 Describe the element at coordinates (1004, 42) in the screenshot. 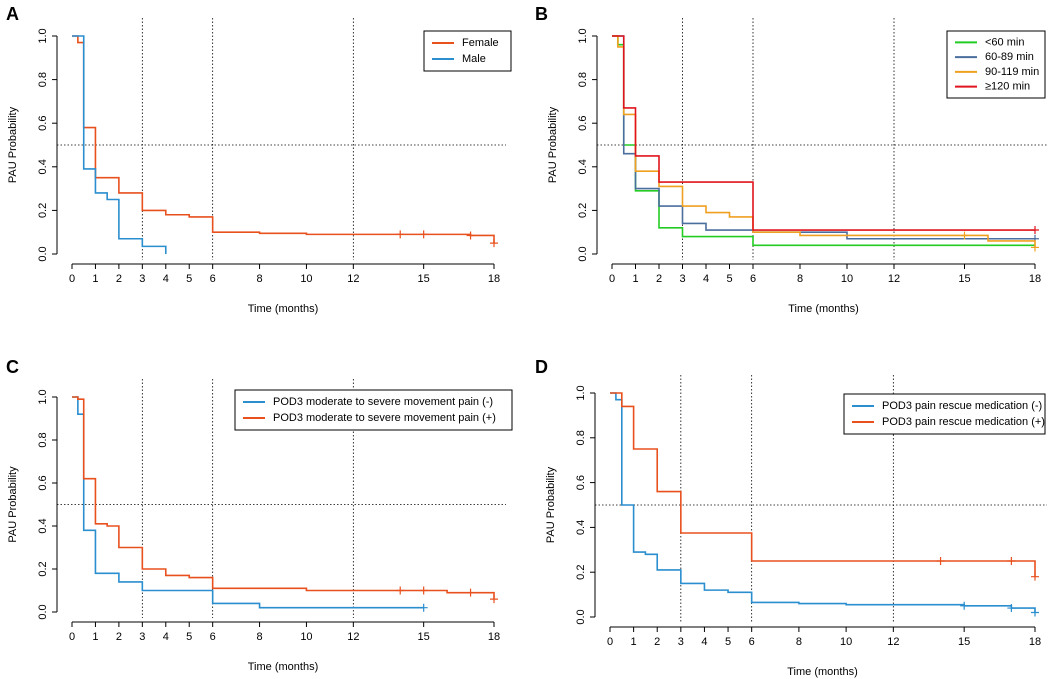

I see `legend-entry: <60 min` at that location.